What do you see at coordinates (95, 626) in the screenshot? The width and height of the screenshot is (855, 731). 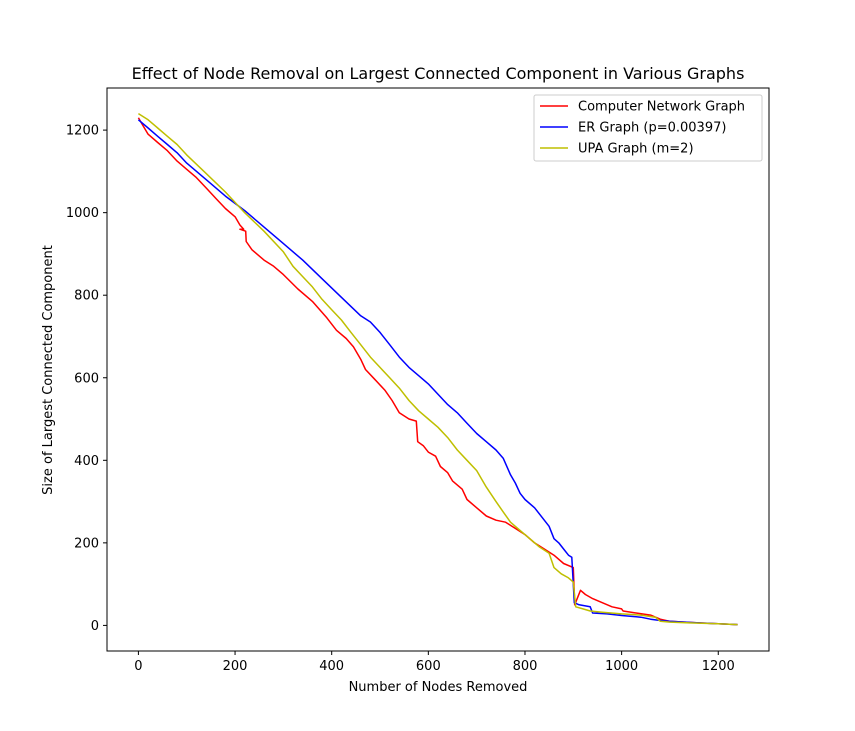 I see `y-tick-label: 0` at bounding box center [95, 626].